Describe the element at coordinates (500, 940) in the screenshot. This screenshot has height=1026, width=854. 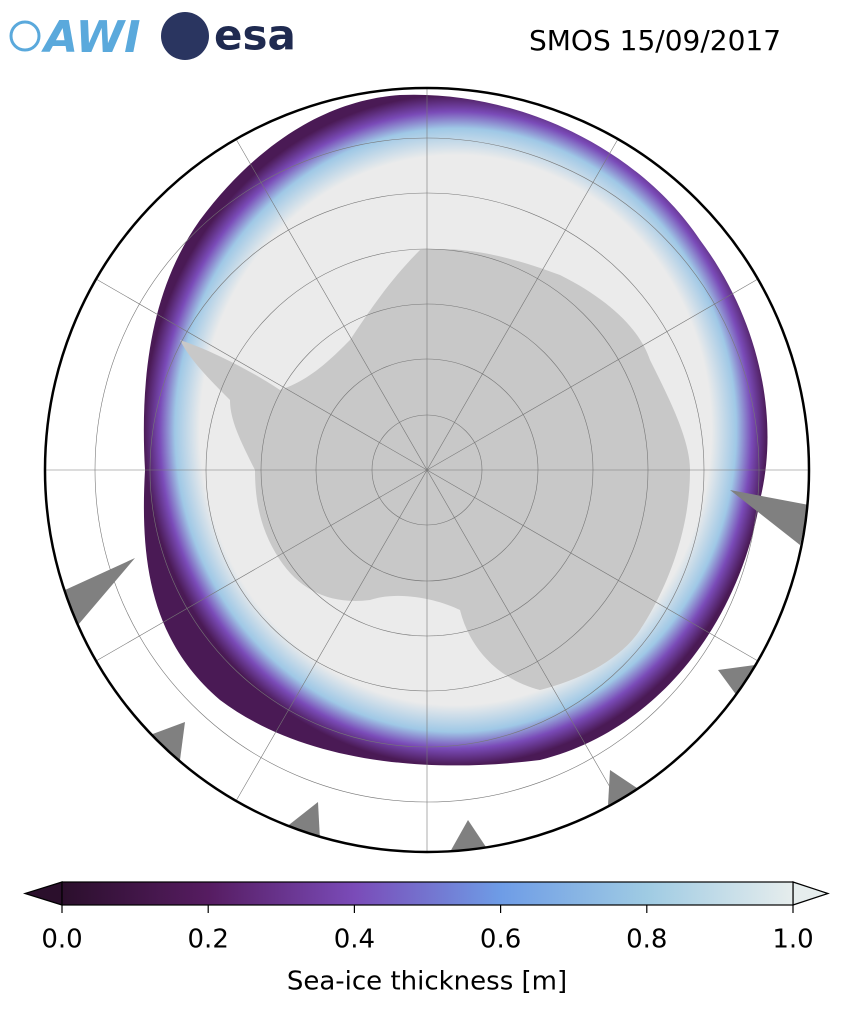
I see `colorbar-tick-label: 0.6` at that location.